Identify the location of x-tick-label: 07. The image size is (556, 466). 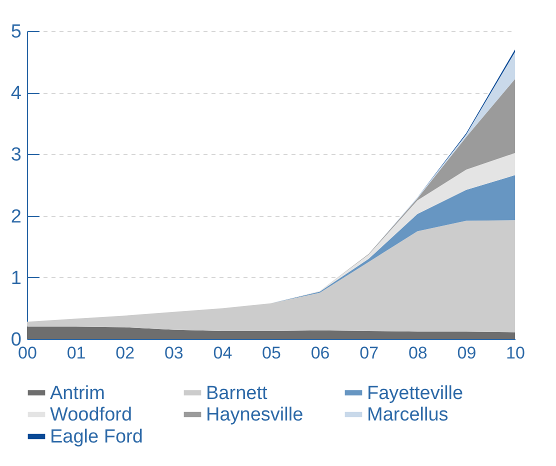
(369, 353).